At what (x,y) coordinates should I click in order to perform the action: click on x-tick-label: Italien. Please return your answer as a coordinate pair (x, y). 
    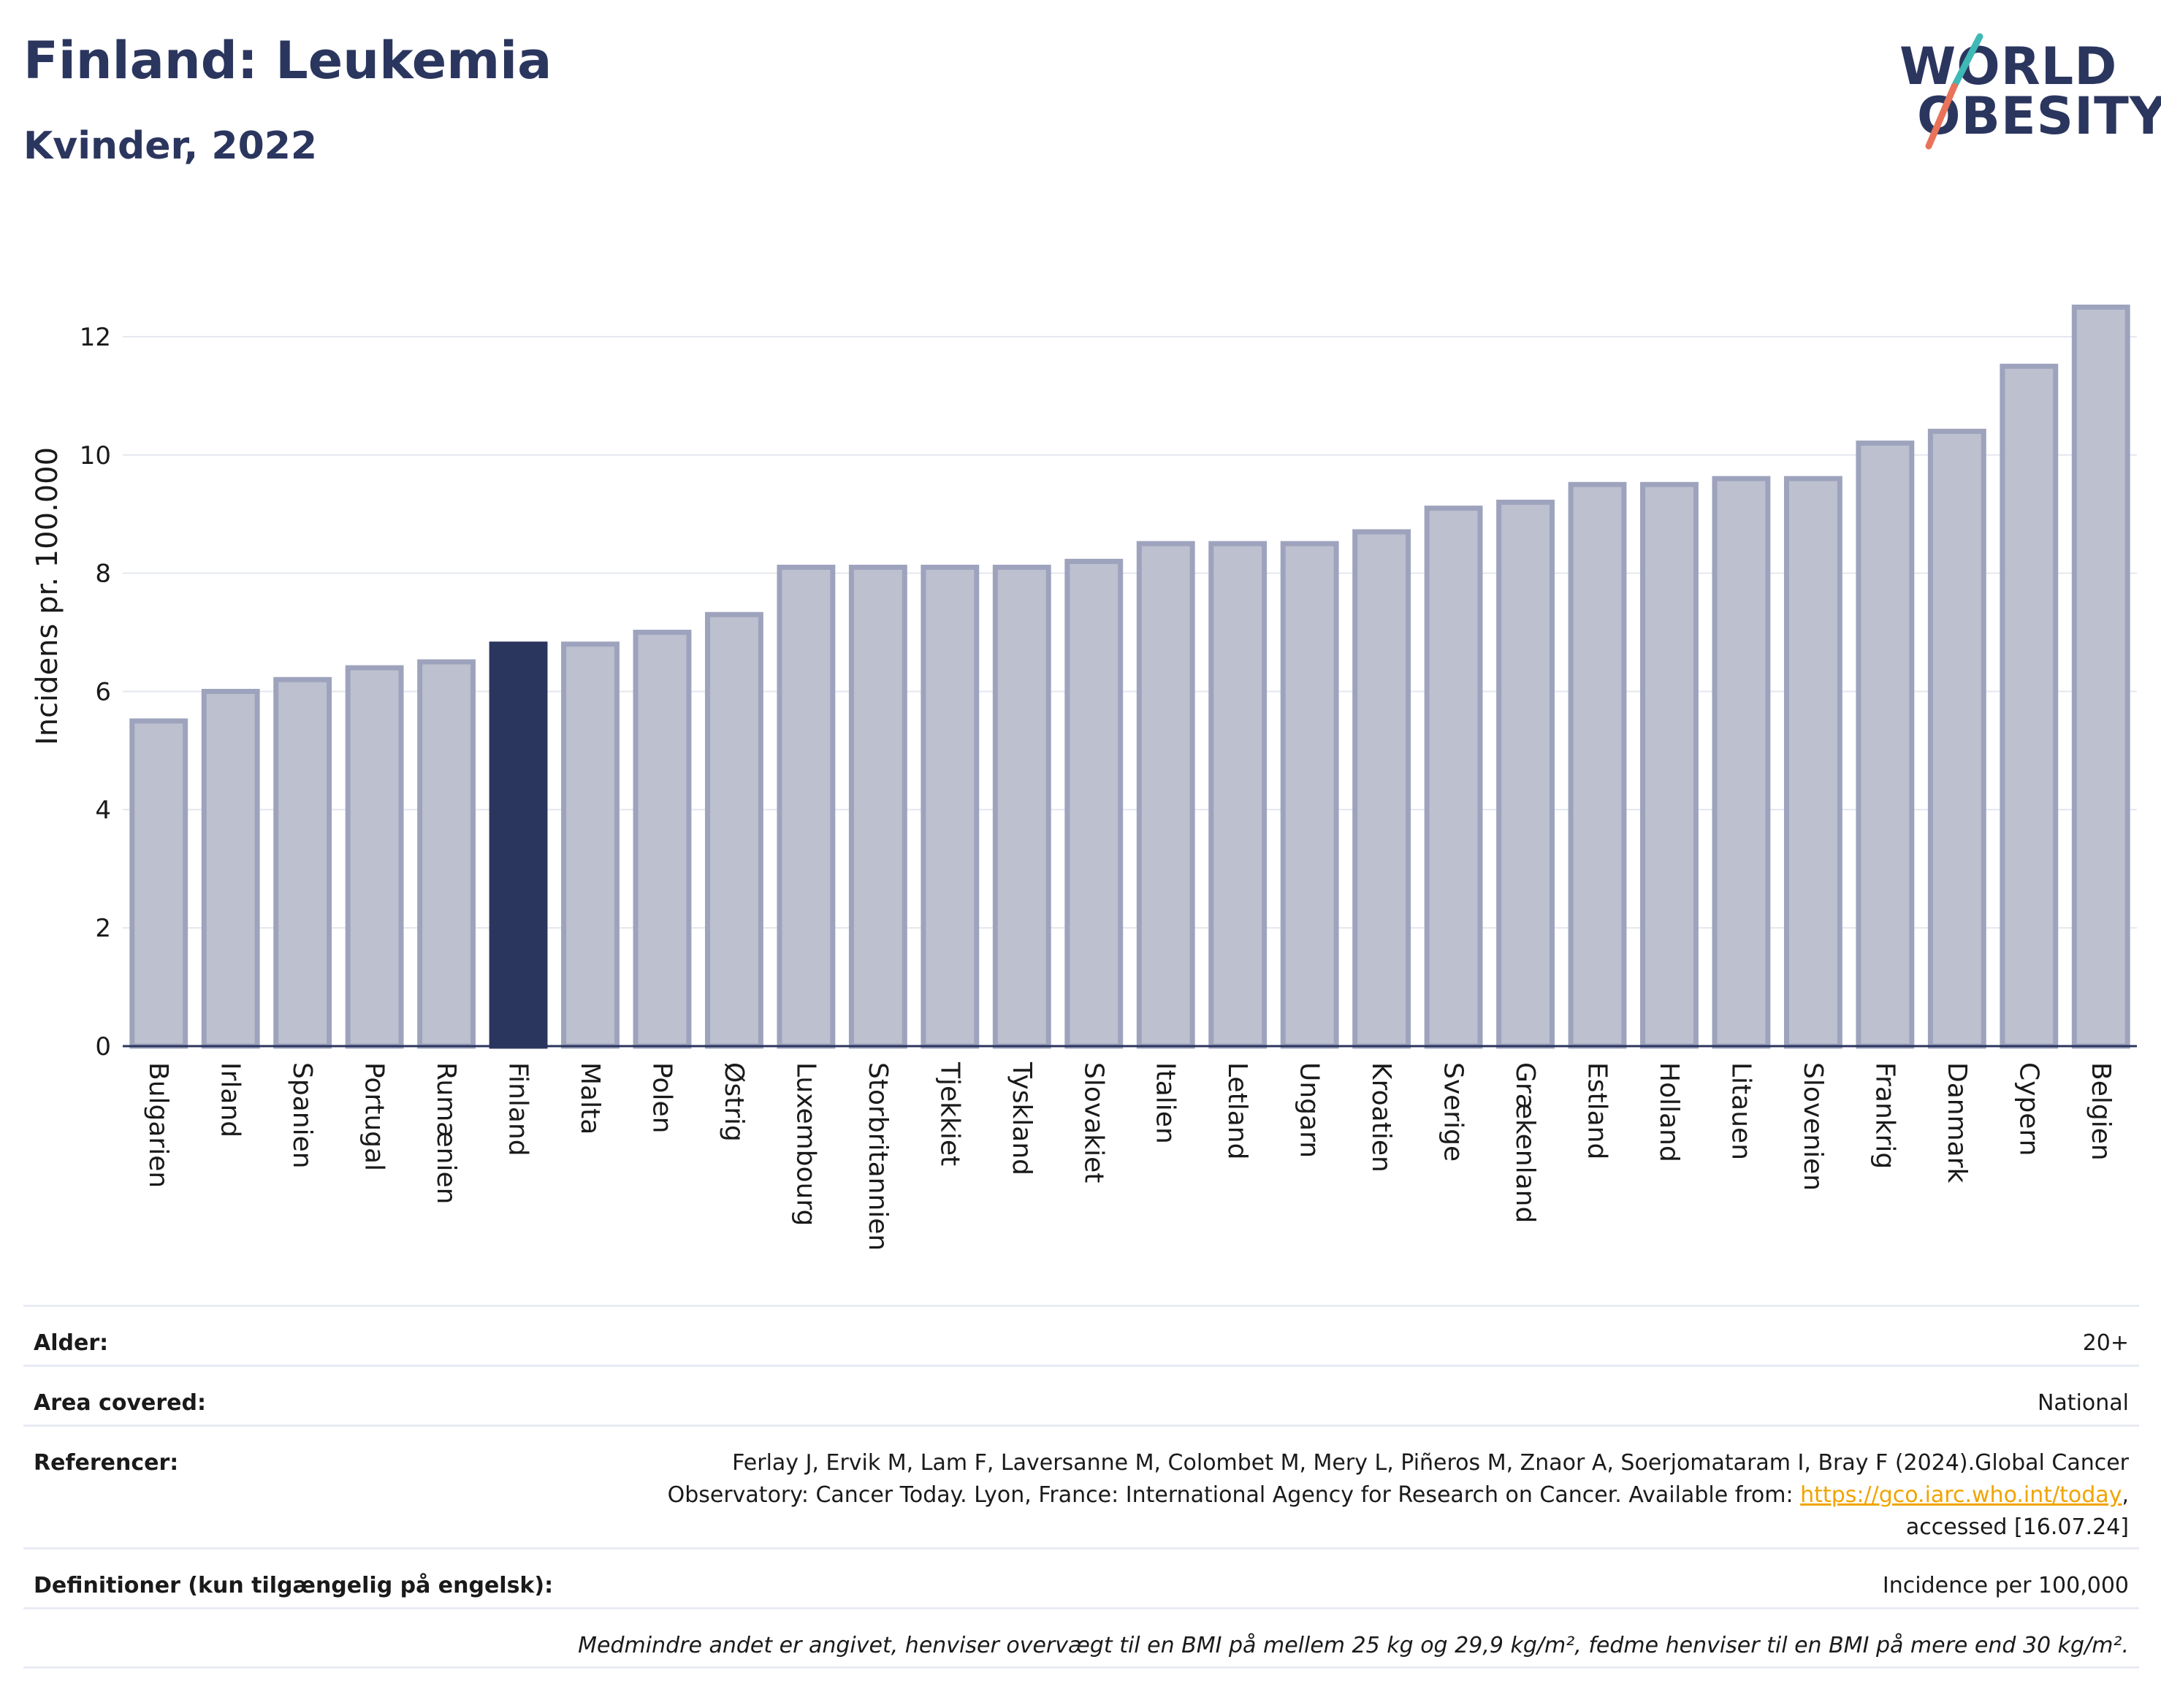
    Looking at the image, I should click on (1166, 1103).